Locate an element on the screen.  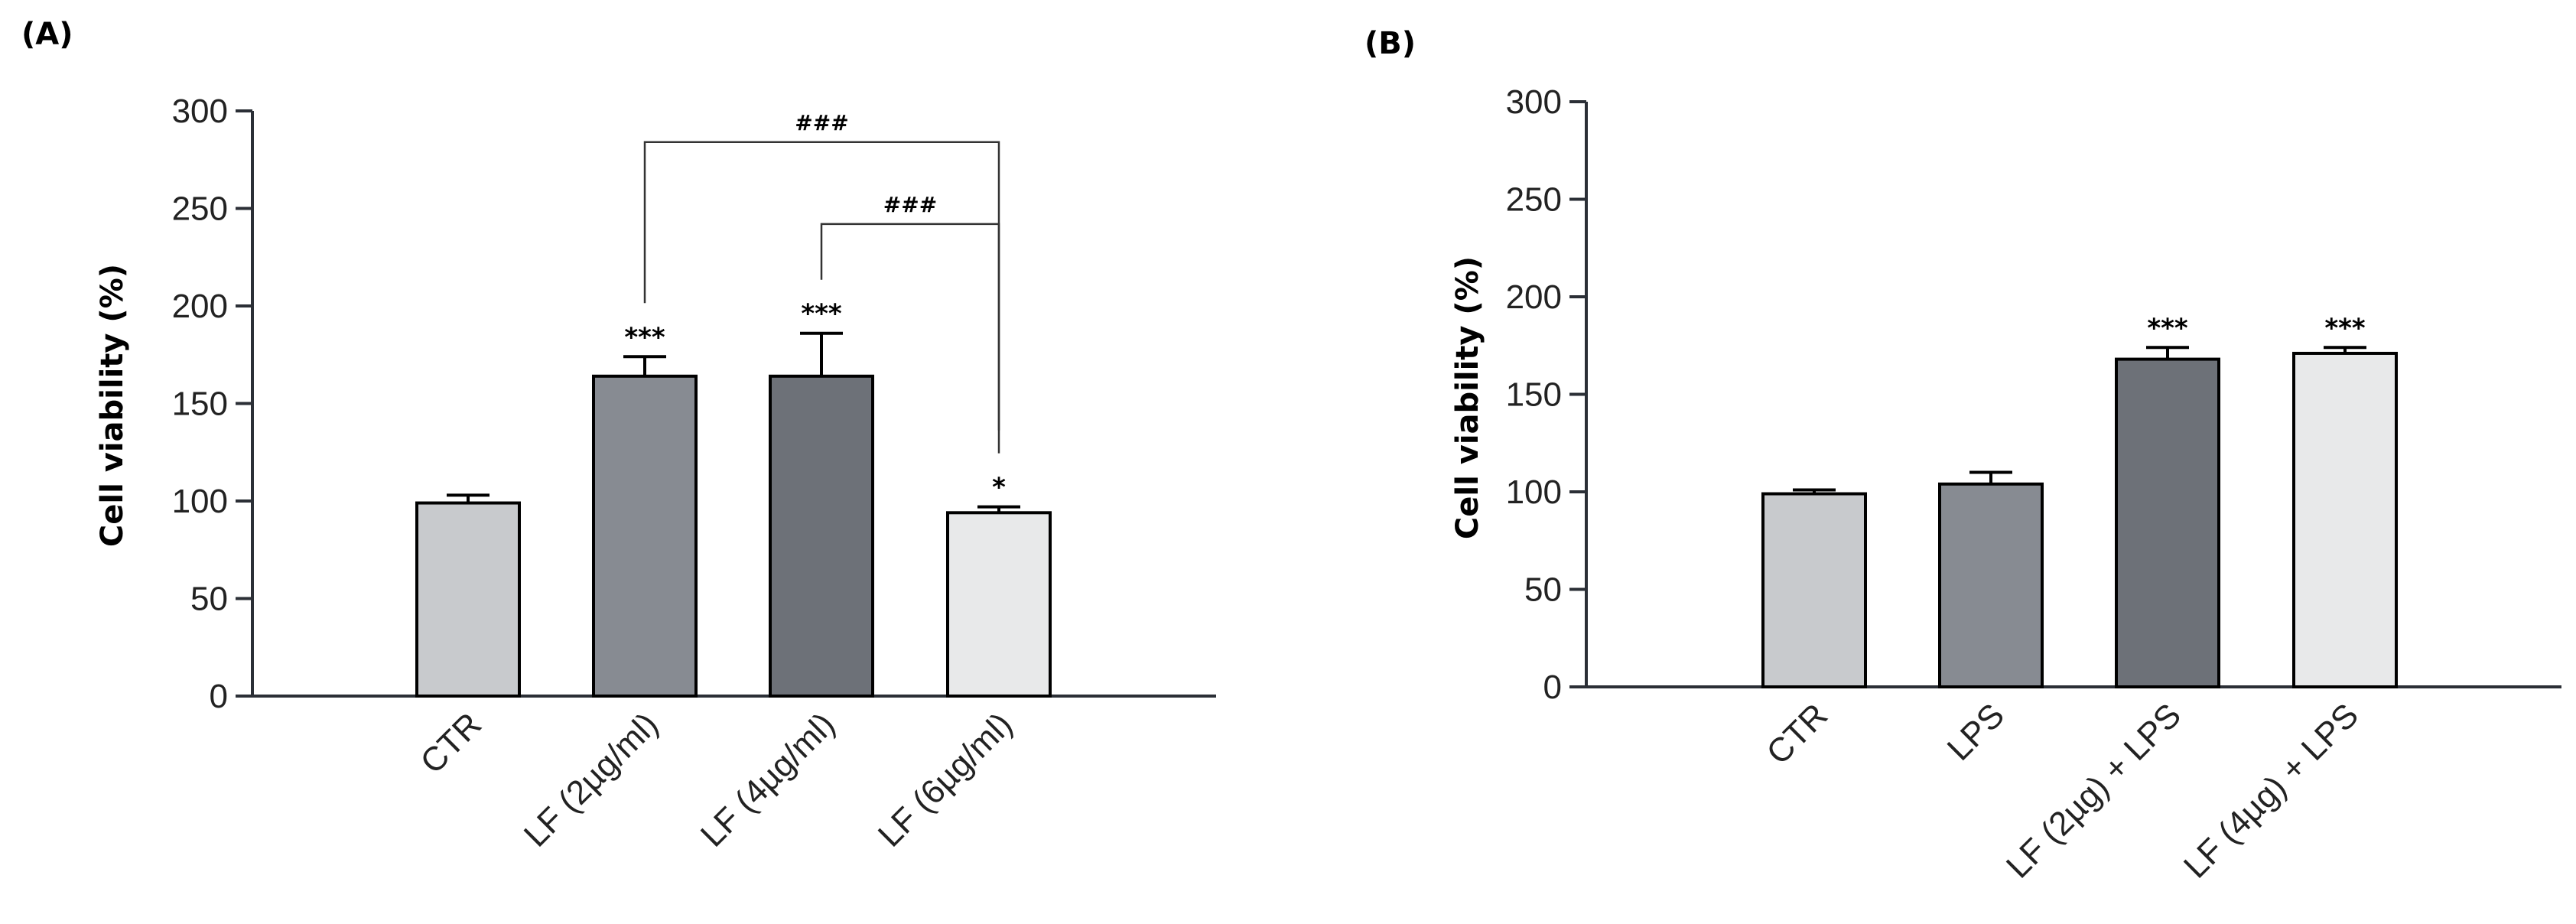
category-label-b: LPS is located at coordinates (1976, 731).